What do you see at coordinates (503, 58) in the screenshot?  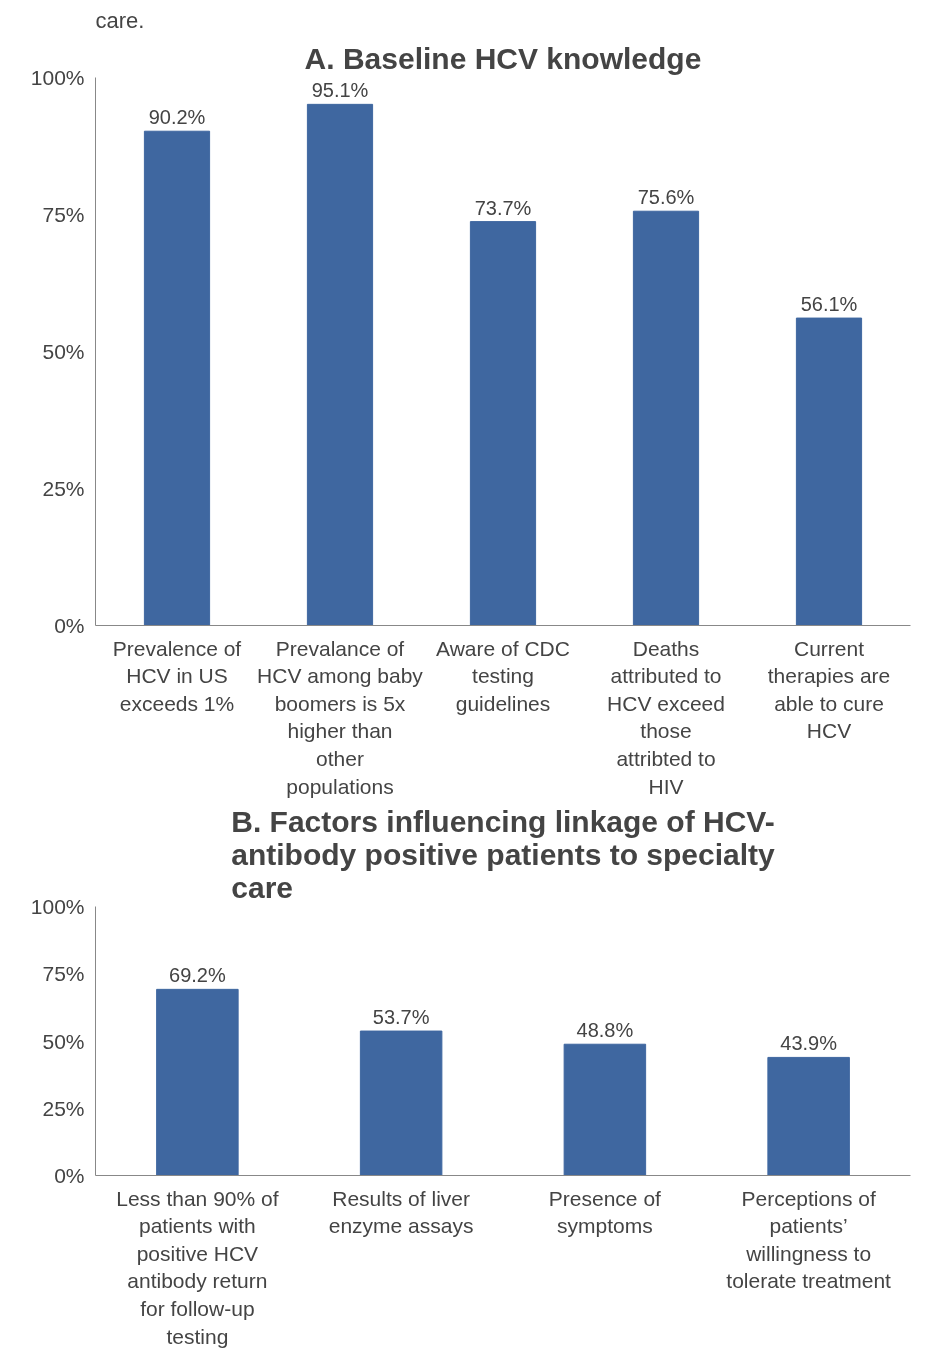 I see `chart-title: A. Baseline HCV knowledge` at bounding box center [503, 58].